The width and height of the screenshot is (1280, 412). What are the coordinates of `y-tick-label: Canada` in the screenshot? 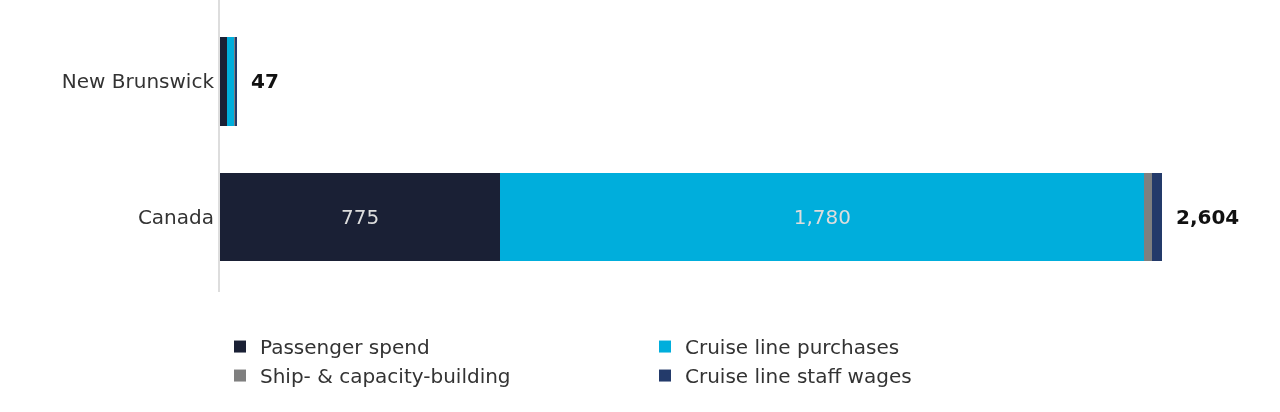 It's located at (175, 217).